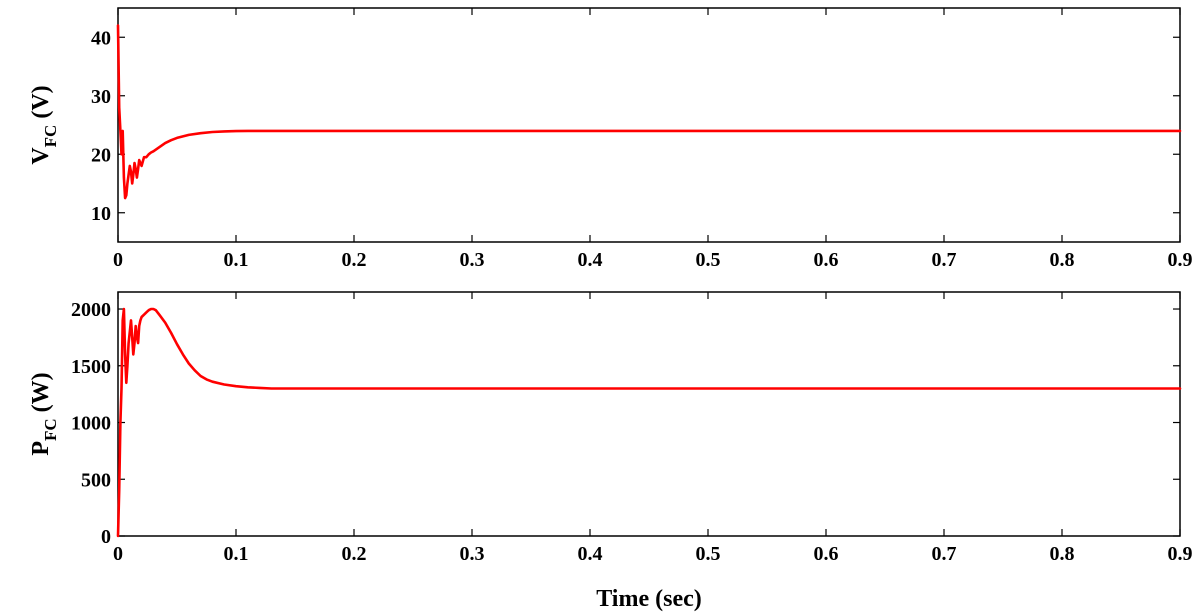 Image resolution: width=1200 pixels, height=616 pixels. What do you see at coordinates (91, 424) in the screenshot?
I see `power-y-tick-label: 1000` at bounding box center [91, 424].